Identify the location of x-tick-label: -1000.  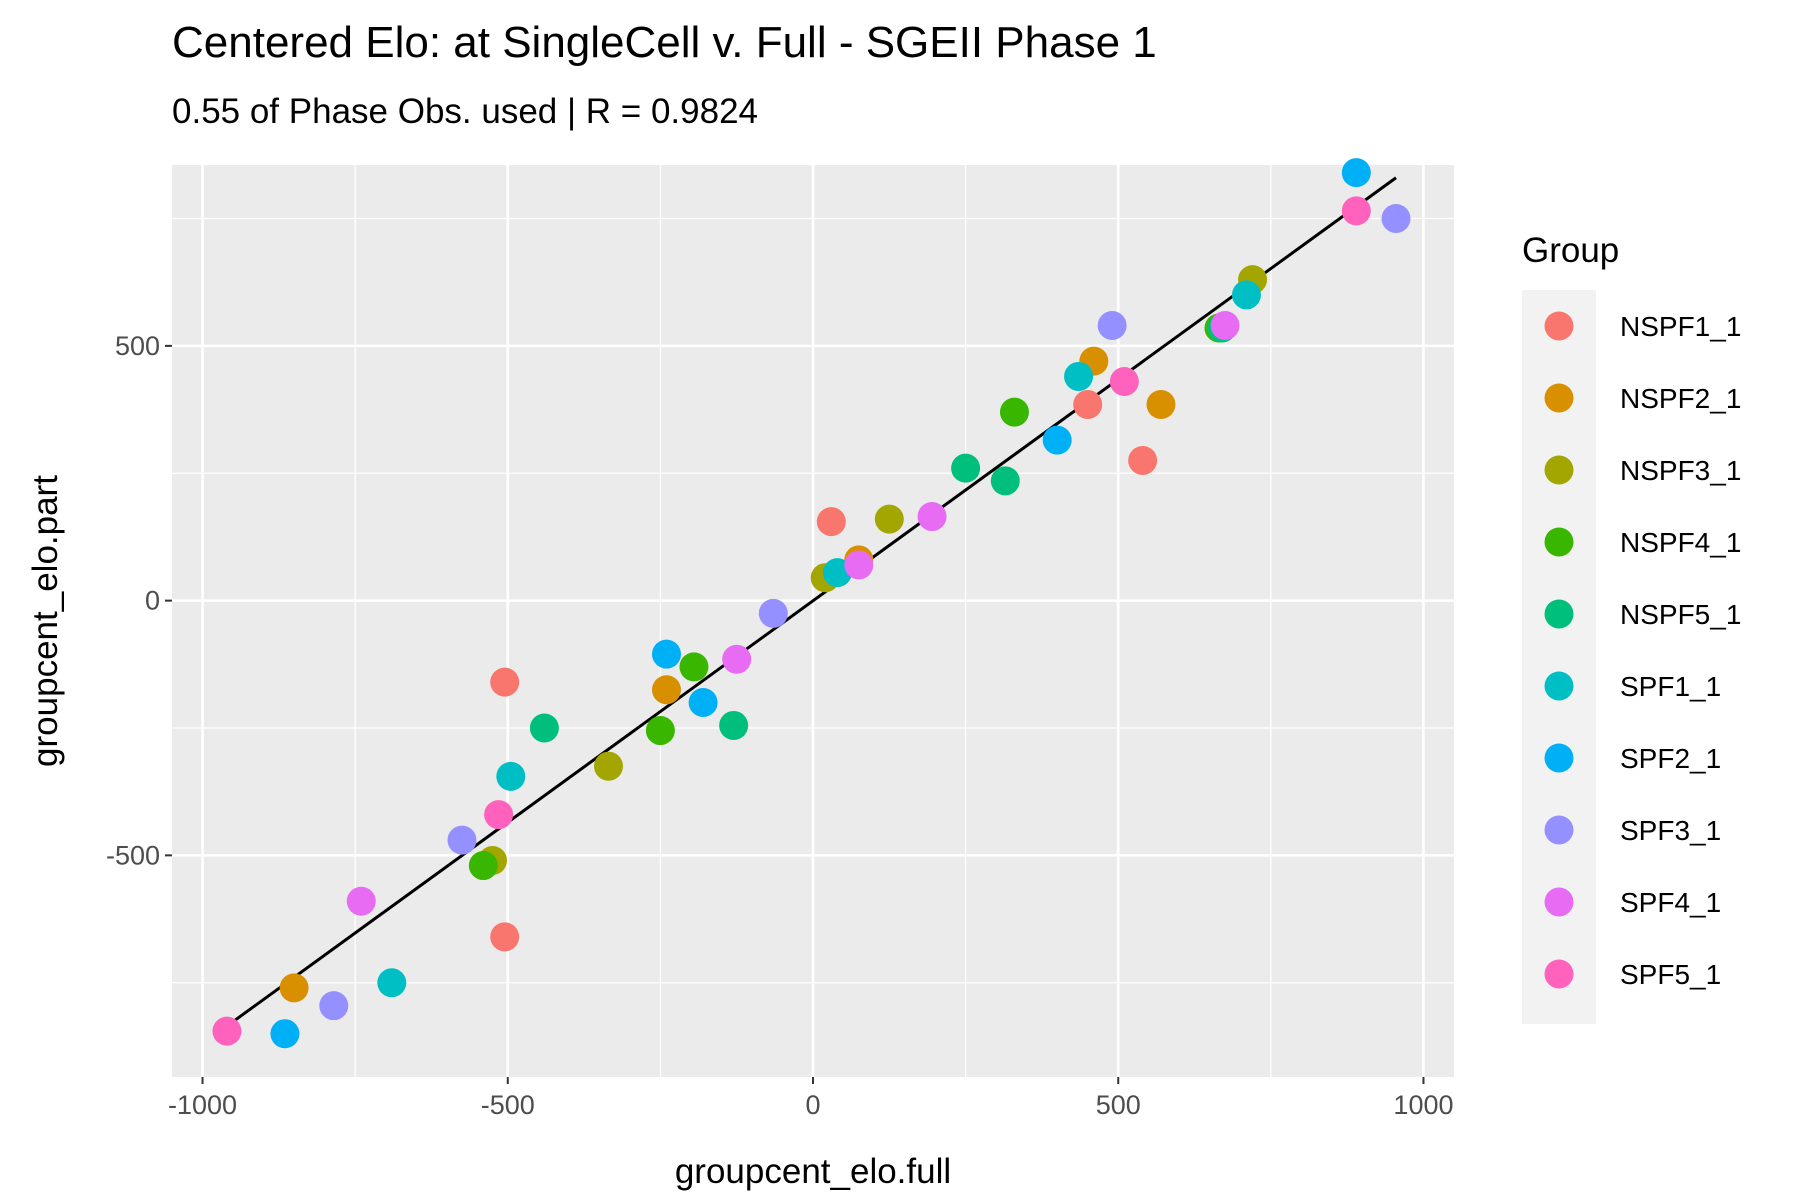
(202, 1105).